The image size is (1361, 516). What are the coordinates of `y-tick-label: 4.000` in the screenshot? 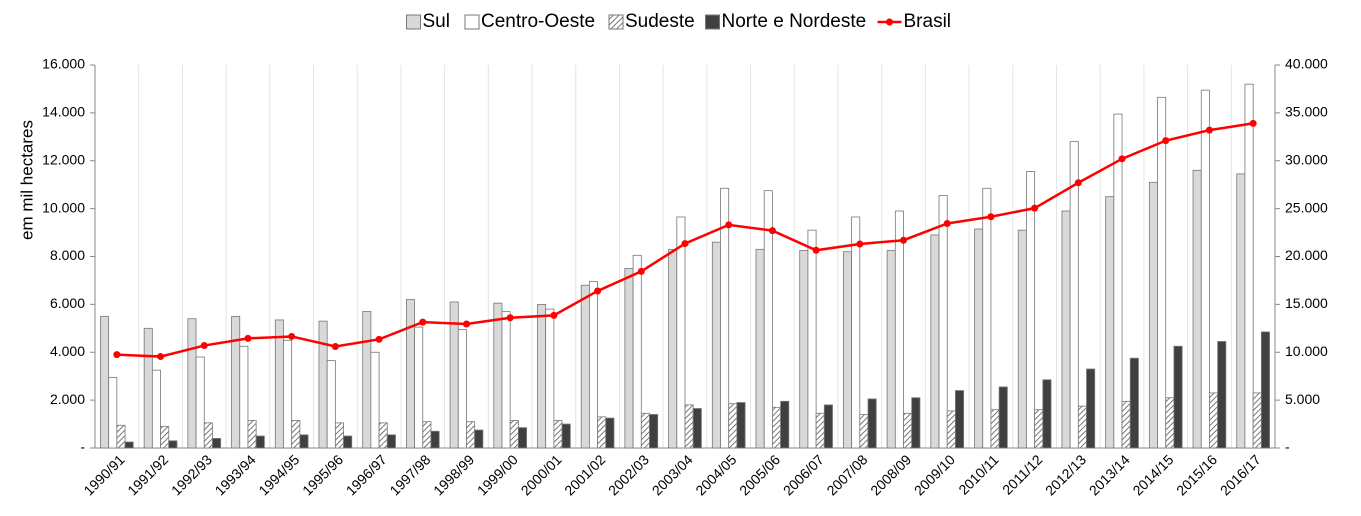 It's located at (67, 351).